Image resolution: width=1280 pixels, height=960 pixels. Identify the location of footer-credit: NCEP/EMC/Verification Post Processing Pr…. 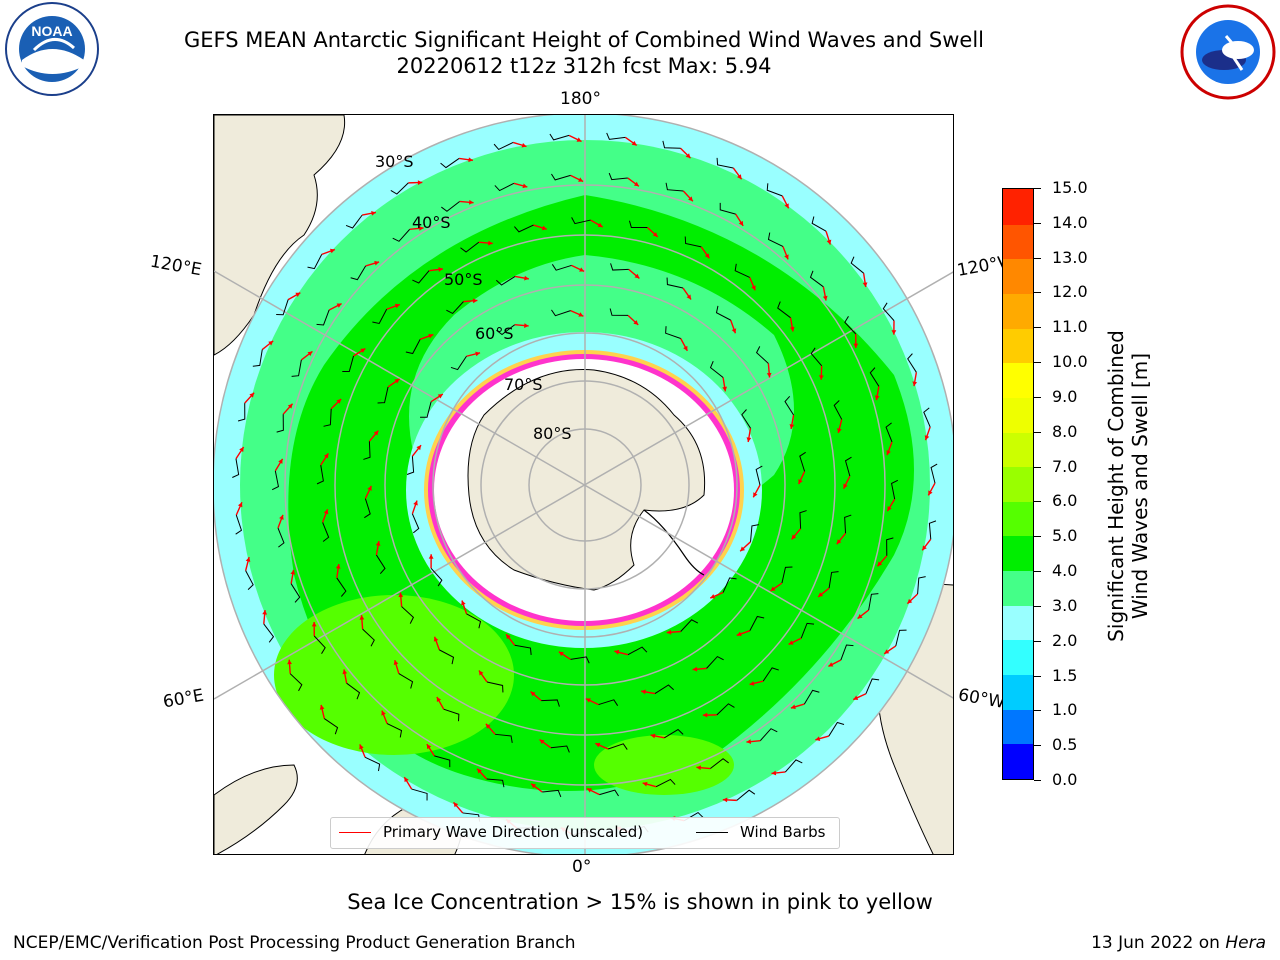
(294, 943).